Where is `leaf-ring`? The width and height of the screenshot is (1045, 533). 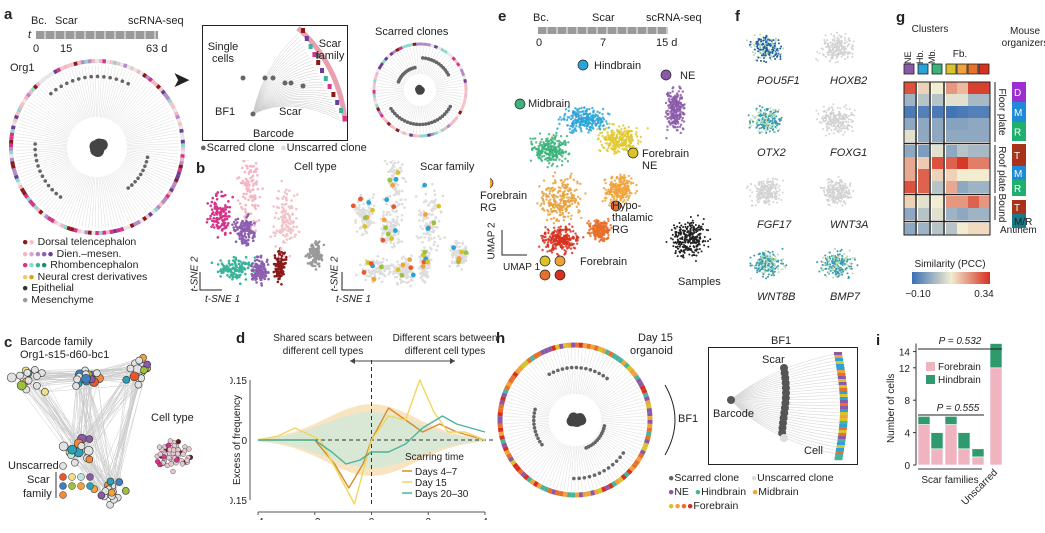
leaf-ring is located at coordinates (321, 74).